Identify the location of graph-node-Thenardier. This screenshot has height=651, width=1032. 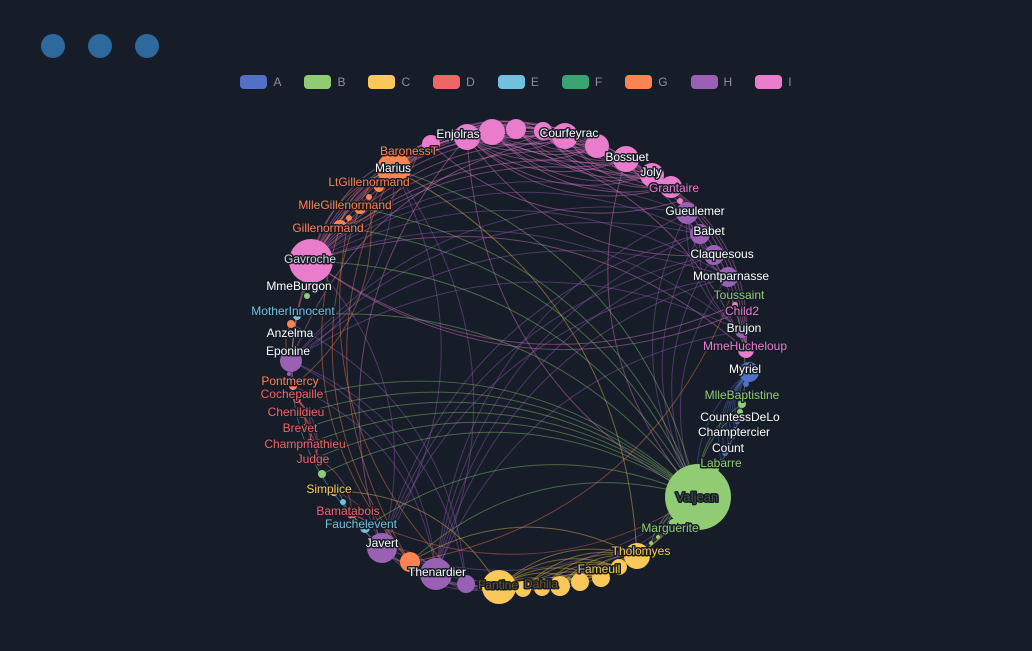
(436, 574).